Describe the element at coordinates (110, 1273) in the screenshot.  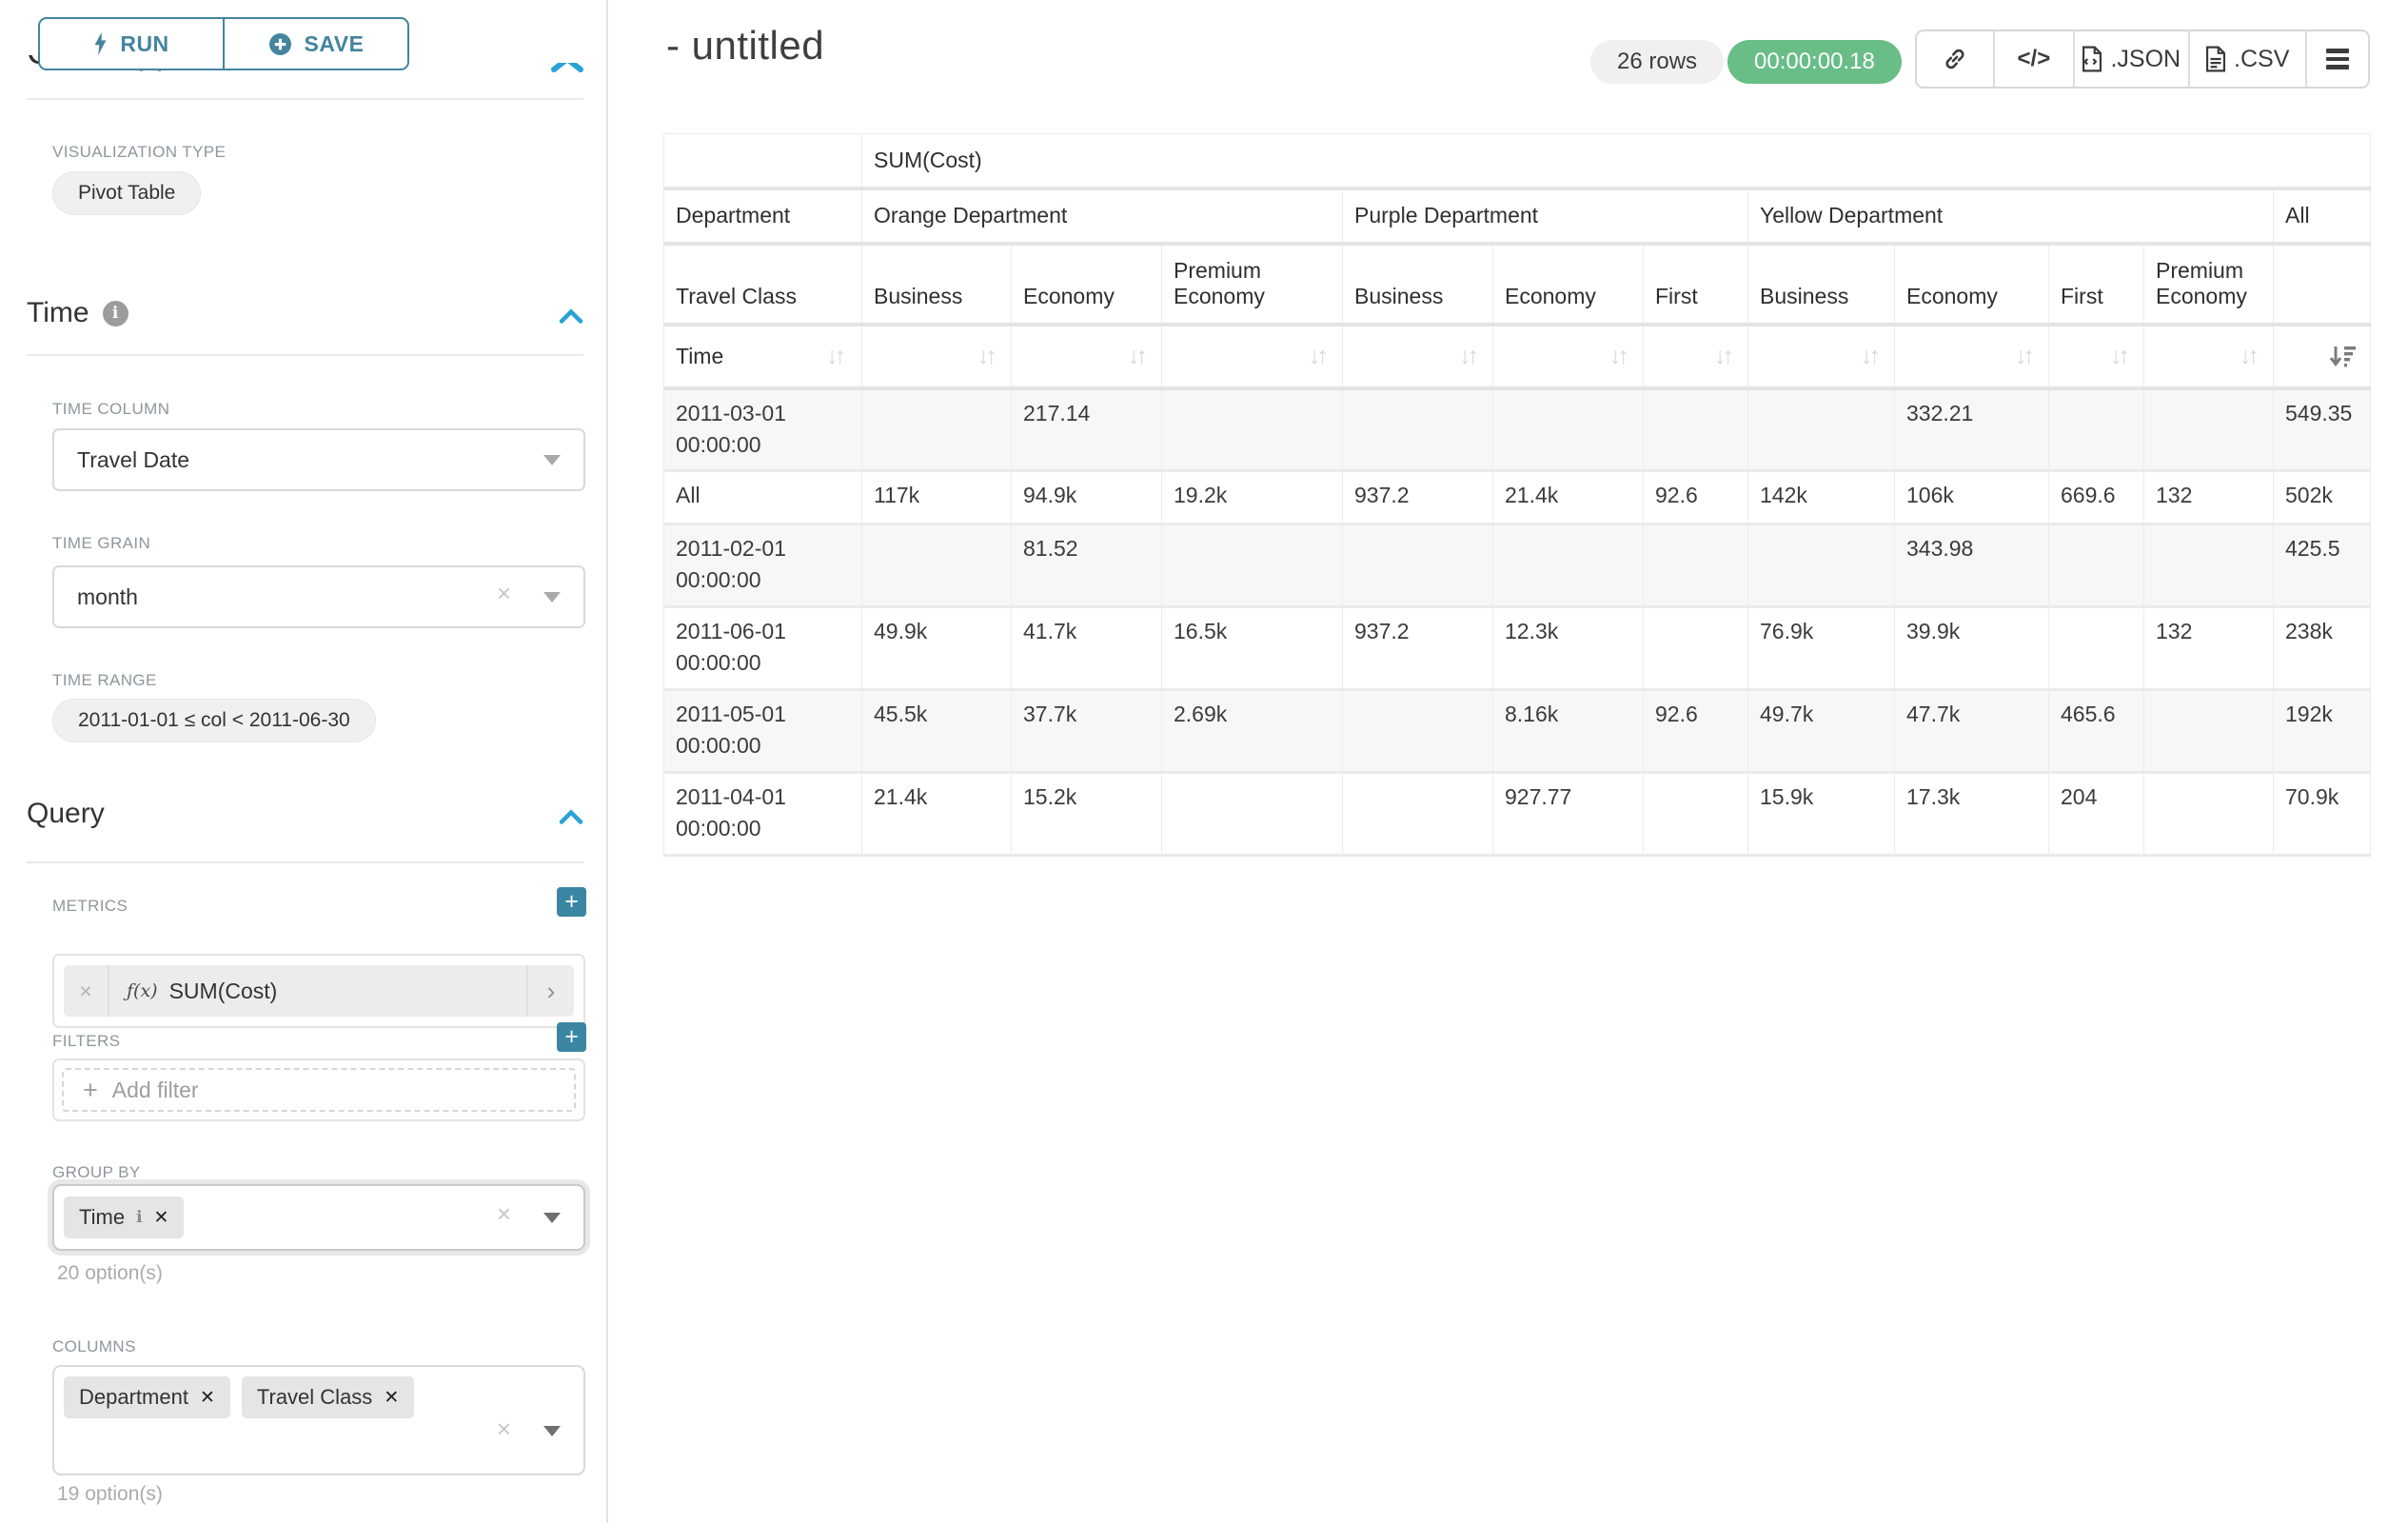
I see `group-by-options-hint: 20 option(s)` at that location.